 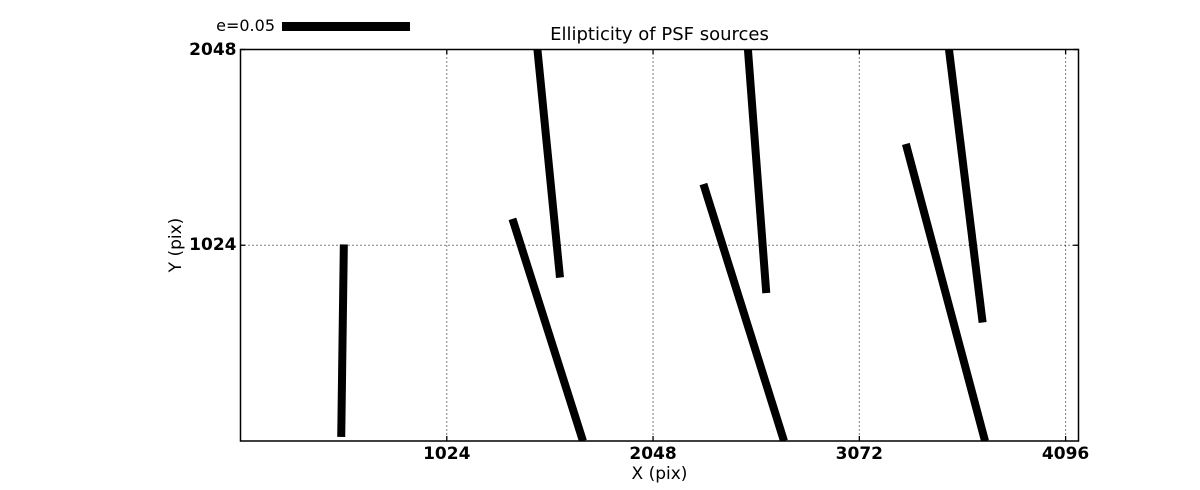 What do you see at coordinates (346, 26) in the screenshot?
I see `legend-sample-line` at bounding box center [346, 26].